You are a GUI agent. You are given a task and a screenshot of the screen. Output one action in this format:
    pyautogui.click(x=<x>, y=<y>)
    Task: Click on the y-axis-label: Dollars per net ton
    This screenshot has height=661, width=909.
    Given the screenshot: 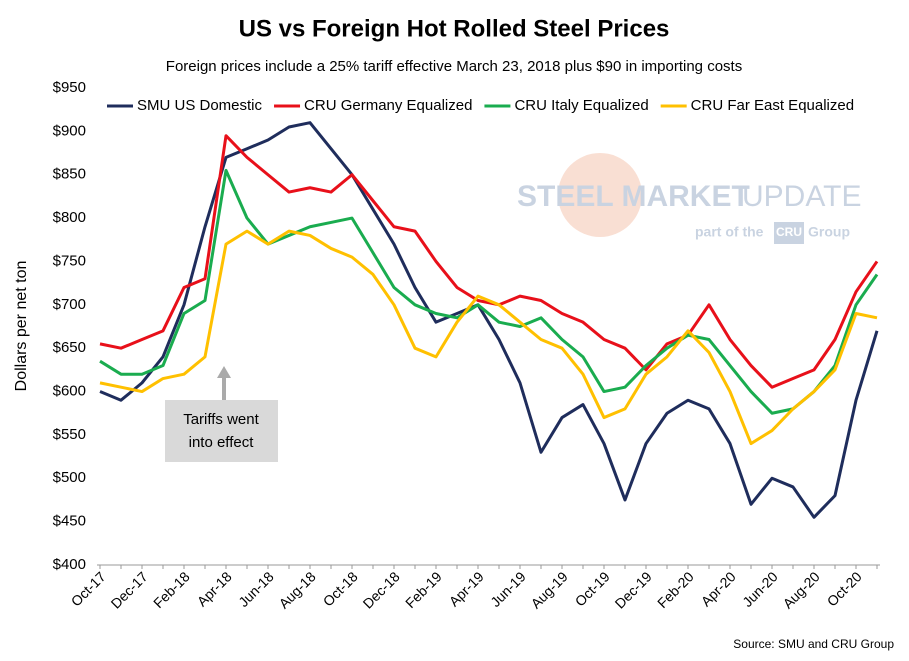 What is the action you would take?
    pyautogui.click(x=21, y=326)
    